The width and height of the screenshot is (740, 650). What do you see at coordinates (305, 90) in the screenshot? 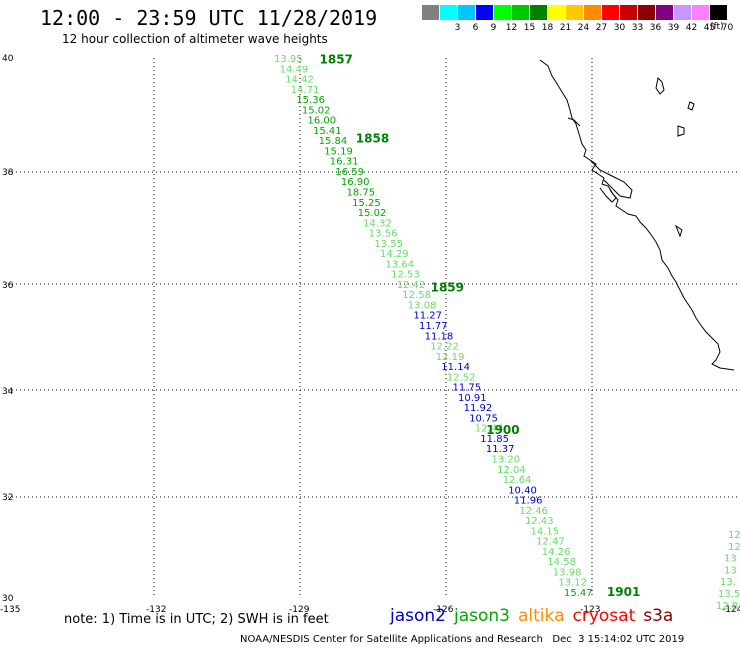
I see `wave-height-value: 14.71` at bounding box center [305, 90].